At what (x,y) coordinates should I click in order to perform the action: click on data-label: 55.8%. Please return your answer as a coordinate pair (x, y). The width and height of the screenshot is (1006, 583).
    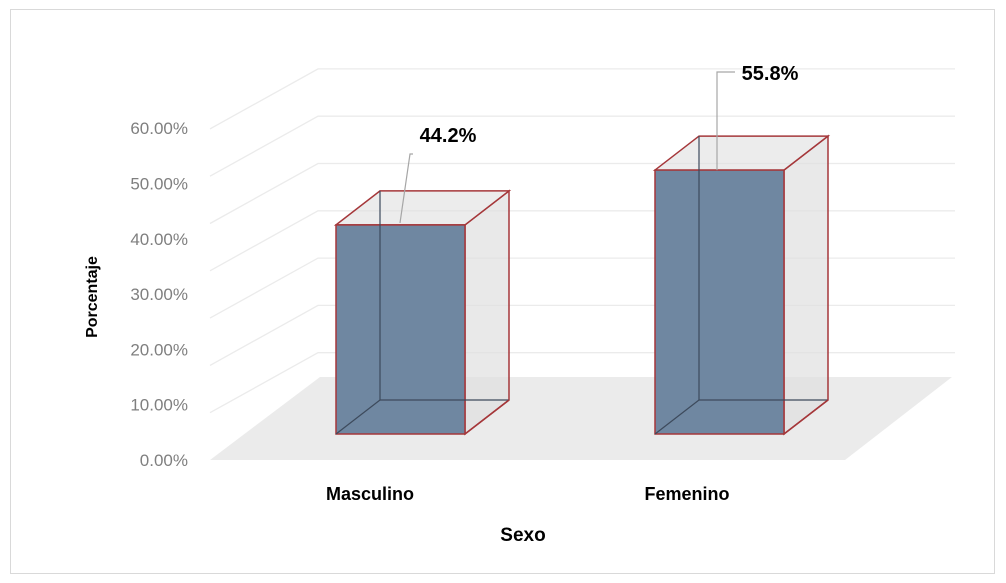
    Looking at the image, I should click on (770, 74).